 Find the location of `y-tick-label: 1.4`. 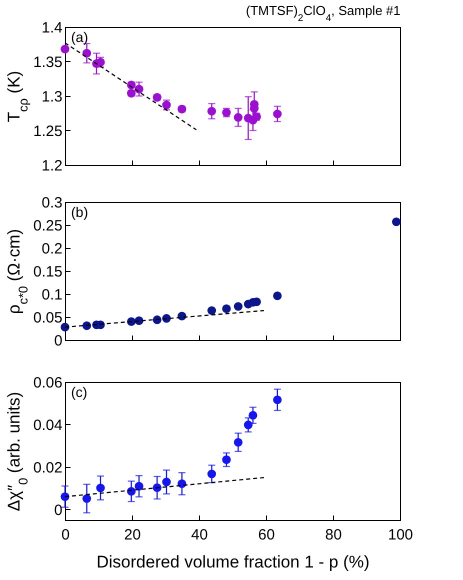

y-tick-label: 1.4 is located at coordinates (52, 28).